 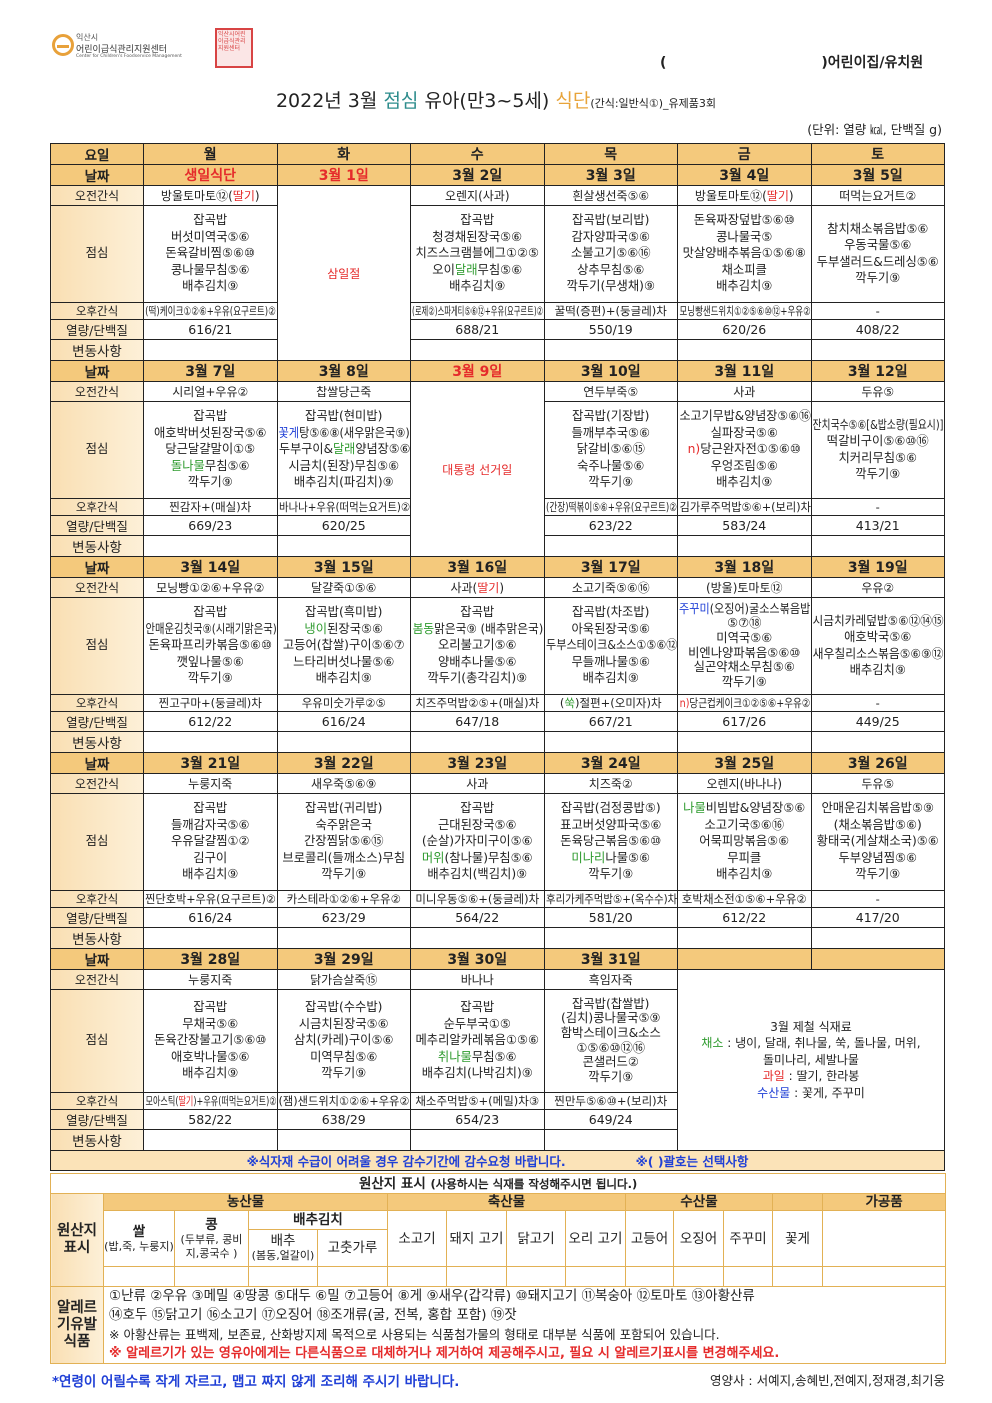 What do you see at coordinates (610, 1119) in the screenshot?
I see `menu-nutrition-cell: 649/24` at bounding box center [610, 1119].